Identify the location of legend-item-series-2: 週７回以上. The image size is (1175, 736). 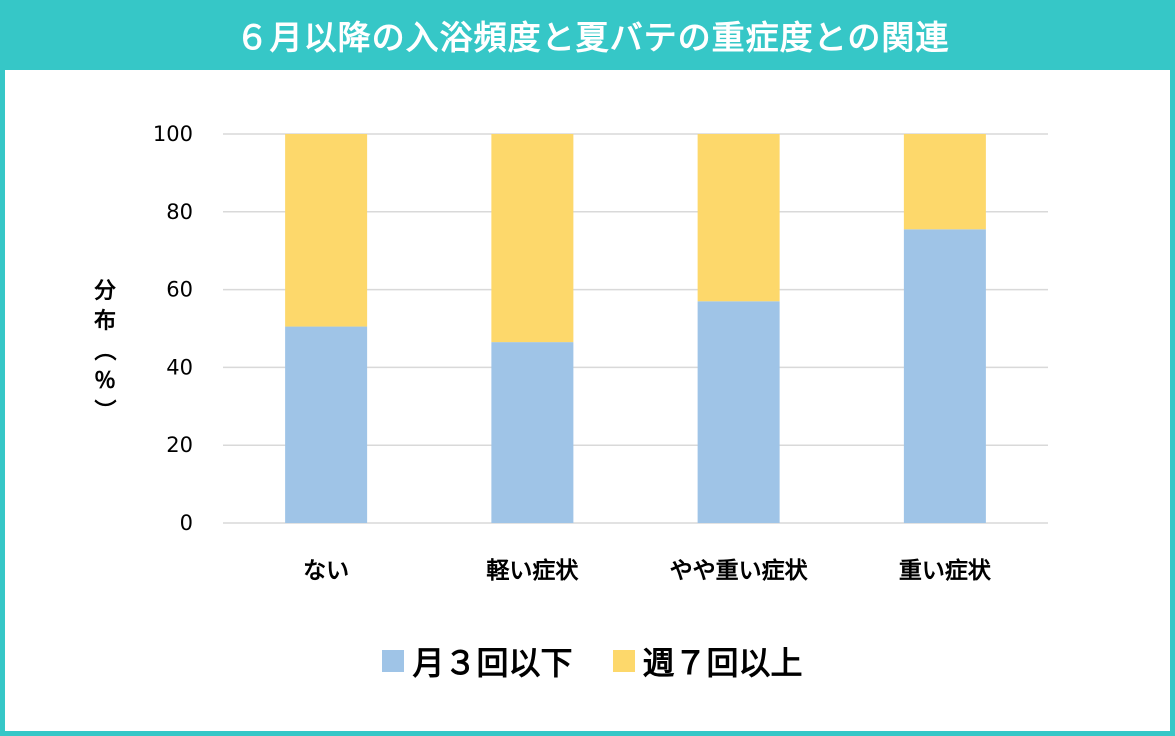
(707, 661).